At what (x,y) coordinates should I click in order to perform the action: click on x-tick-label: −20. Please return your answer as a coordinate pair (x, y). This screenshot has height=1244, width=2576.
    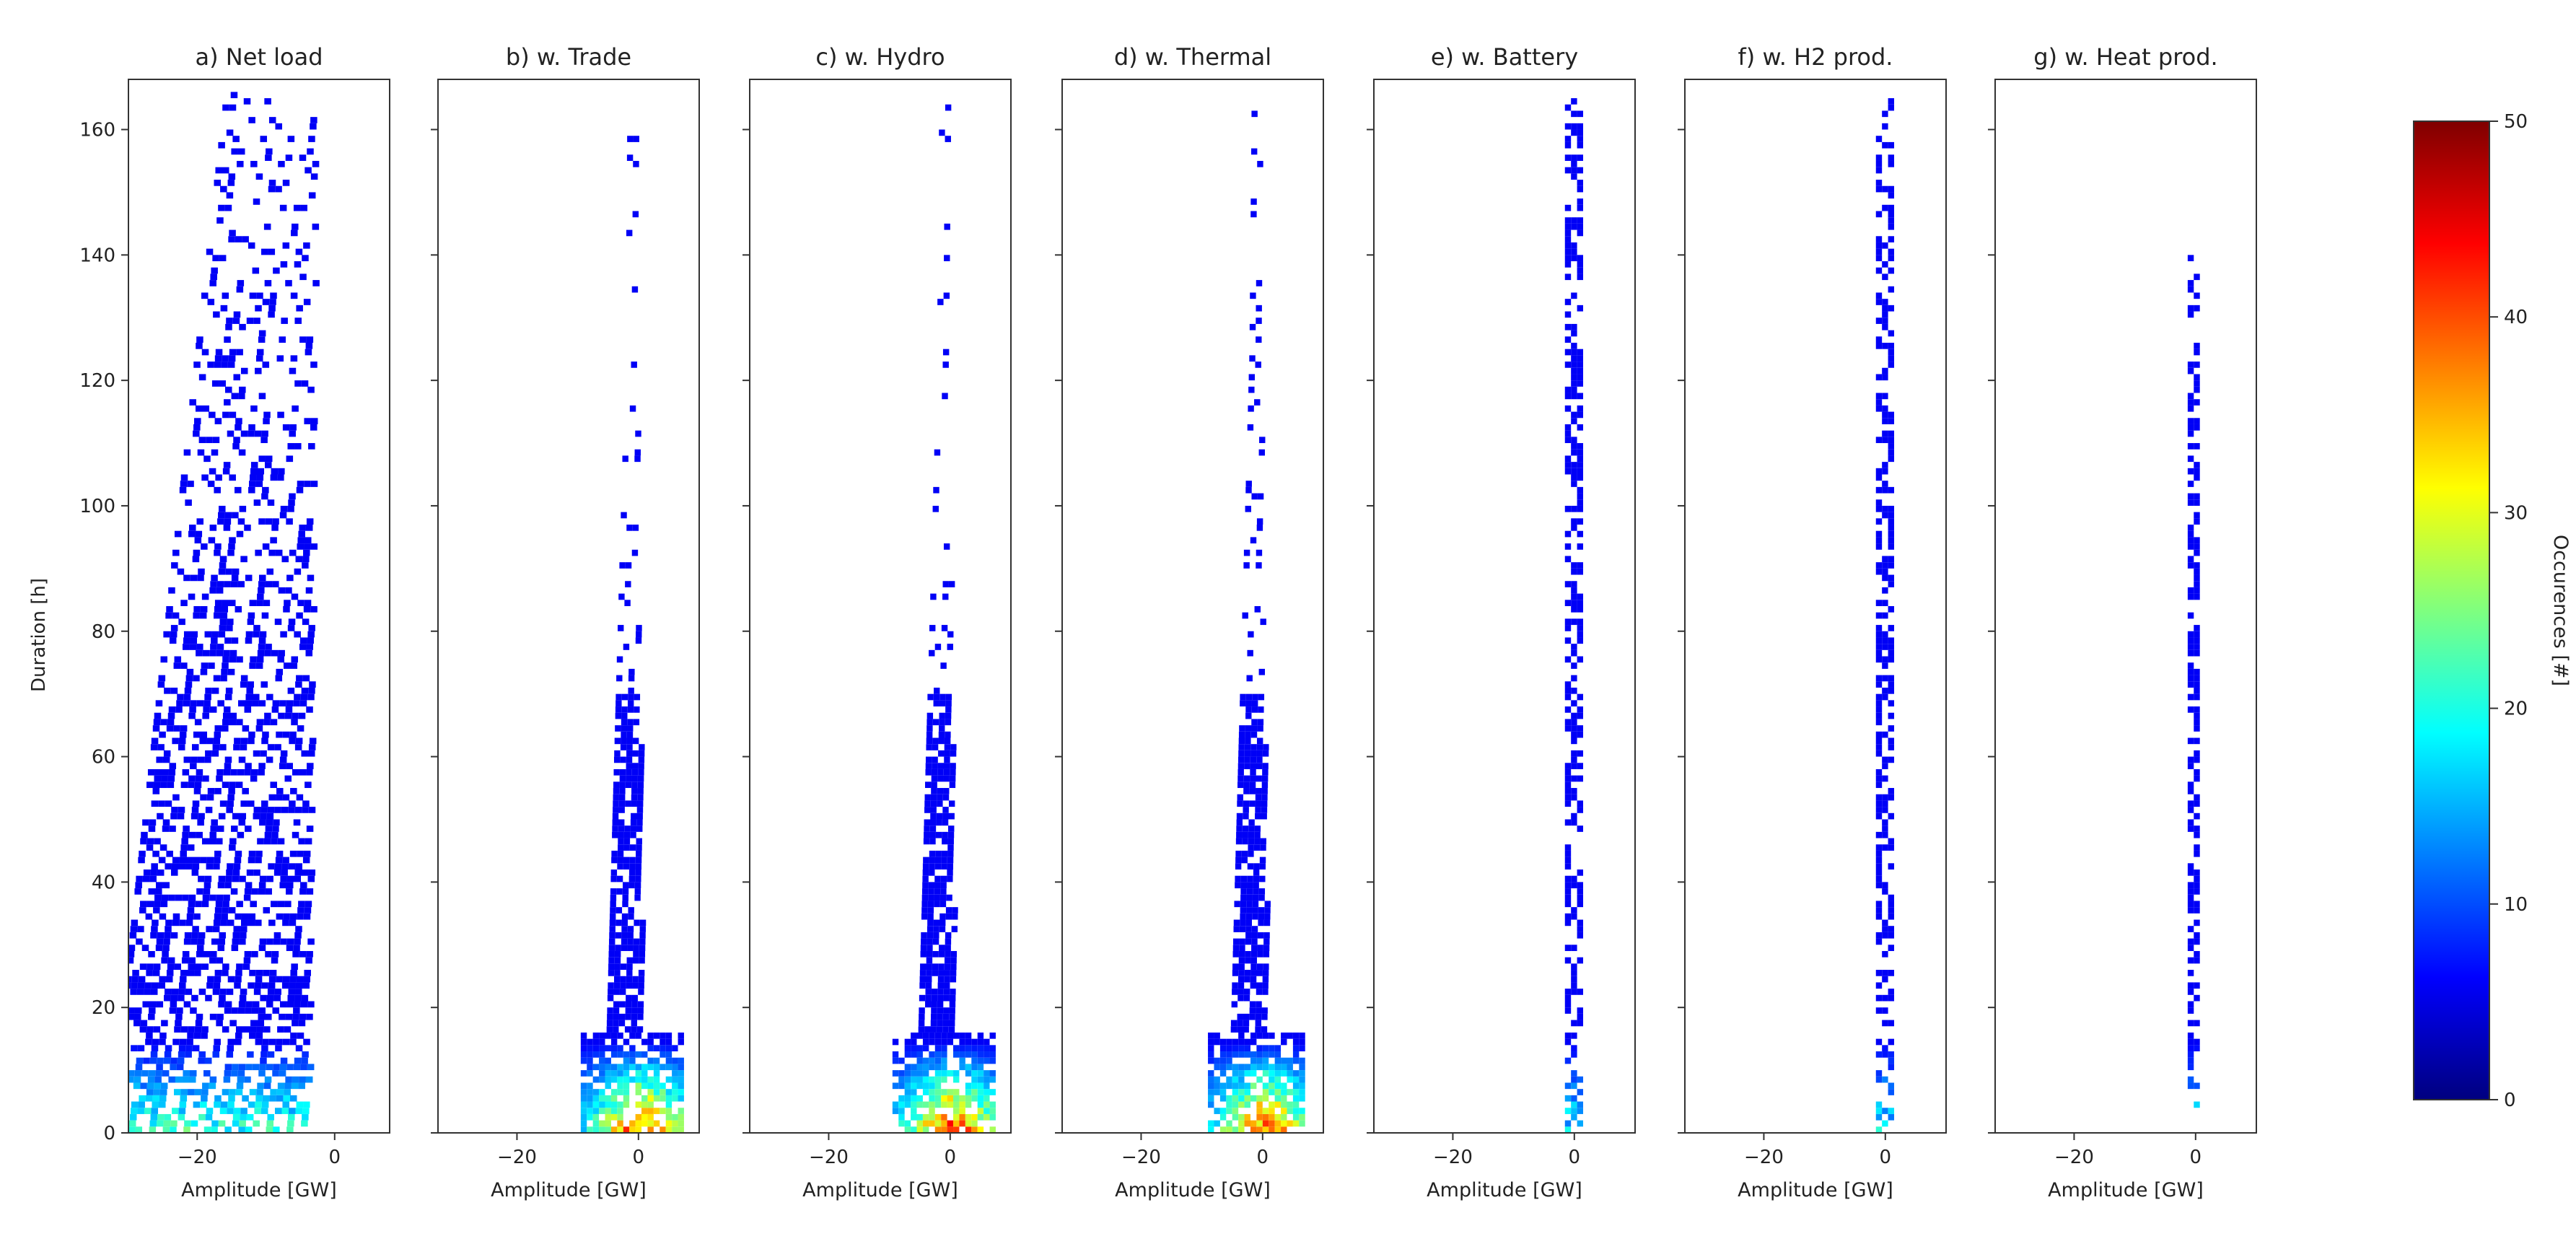
    Looking at the image, I should click on (2074, 1157).